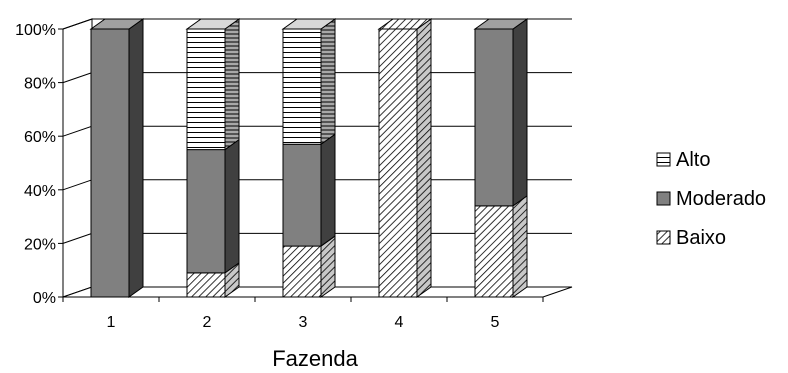 The width and height of the screenshot is (788, 373). Describe the element at coordinates (44, 298) in the screenshot. I see `y-tick-label: 0%` at that location.